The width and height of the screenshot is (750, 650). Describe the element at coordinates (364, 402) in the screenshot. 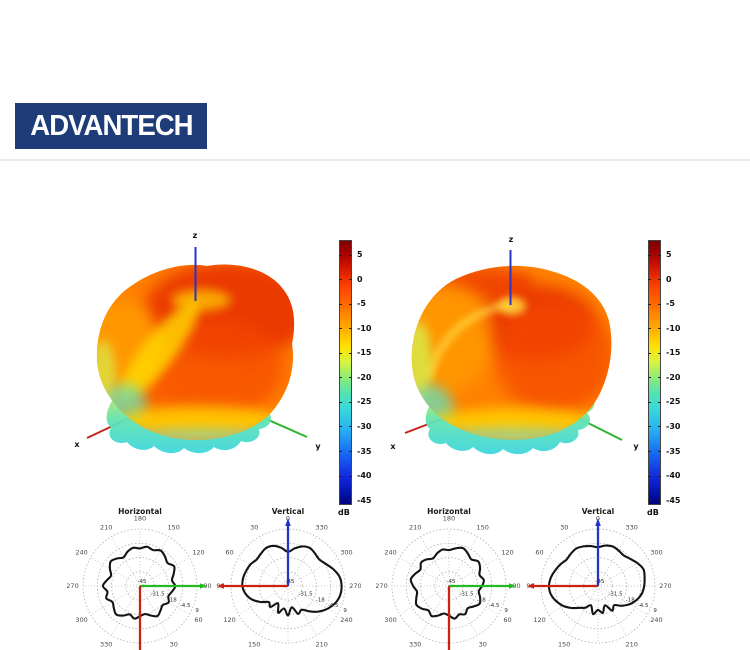

I see `colorbar-tick-label: -25` at that location.